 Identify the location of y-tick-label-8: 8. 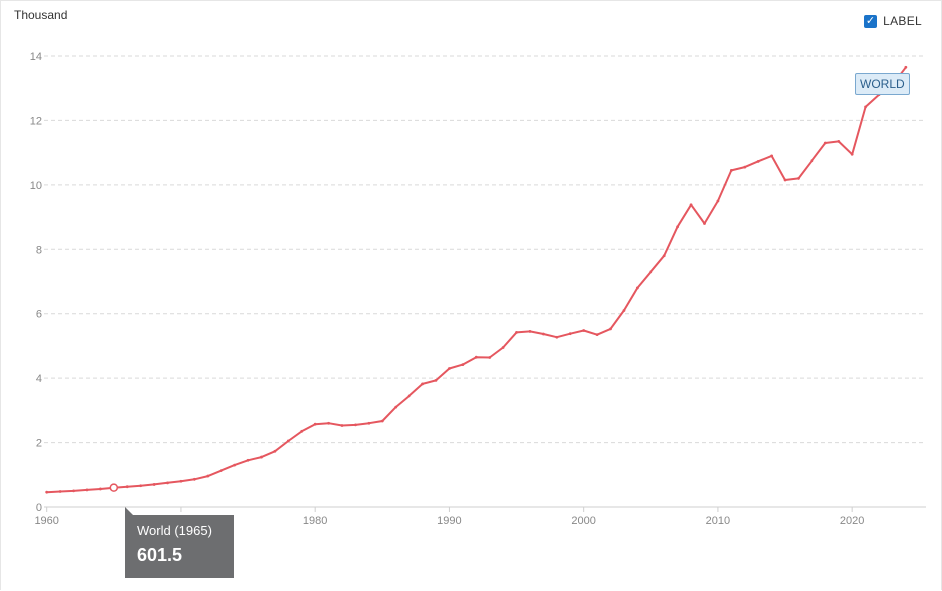
(39, 250).